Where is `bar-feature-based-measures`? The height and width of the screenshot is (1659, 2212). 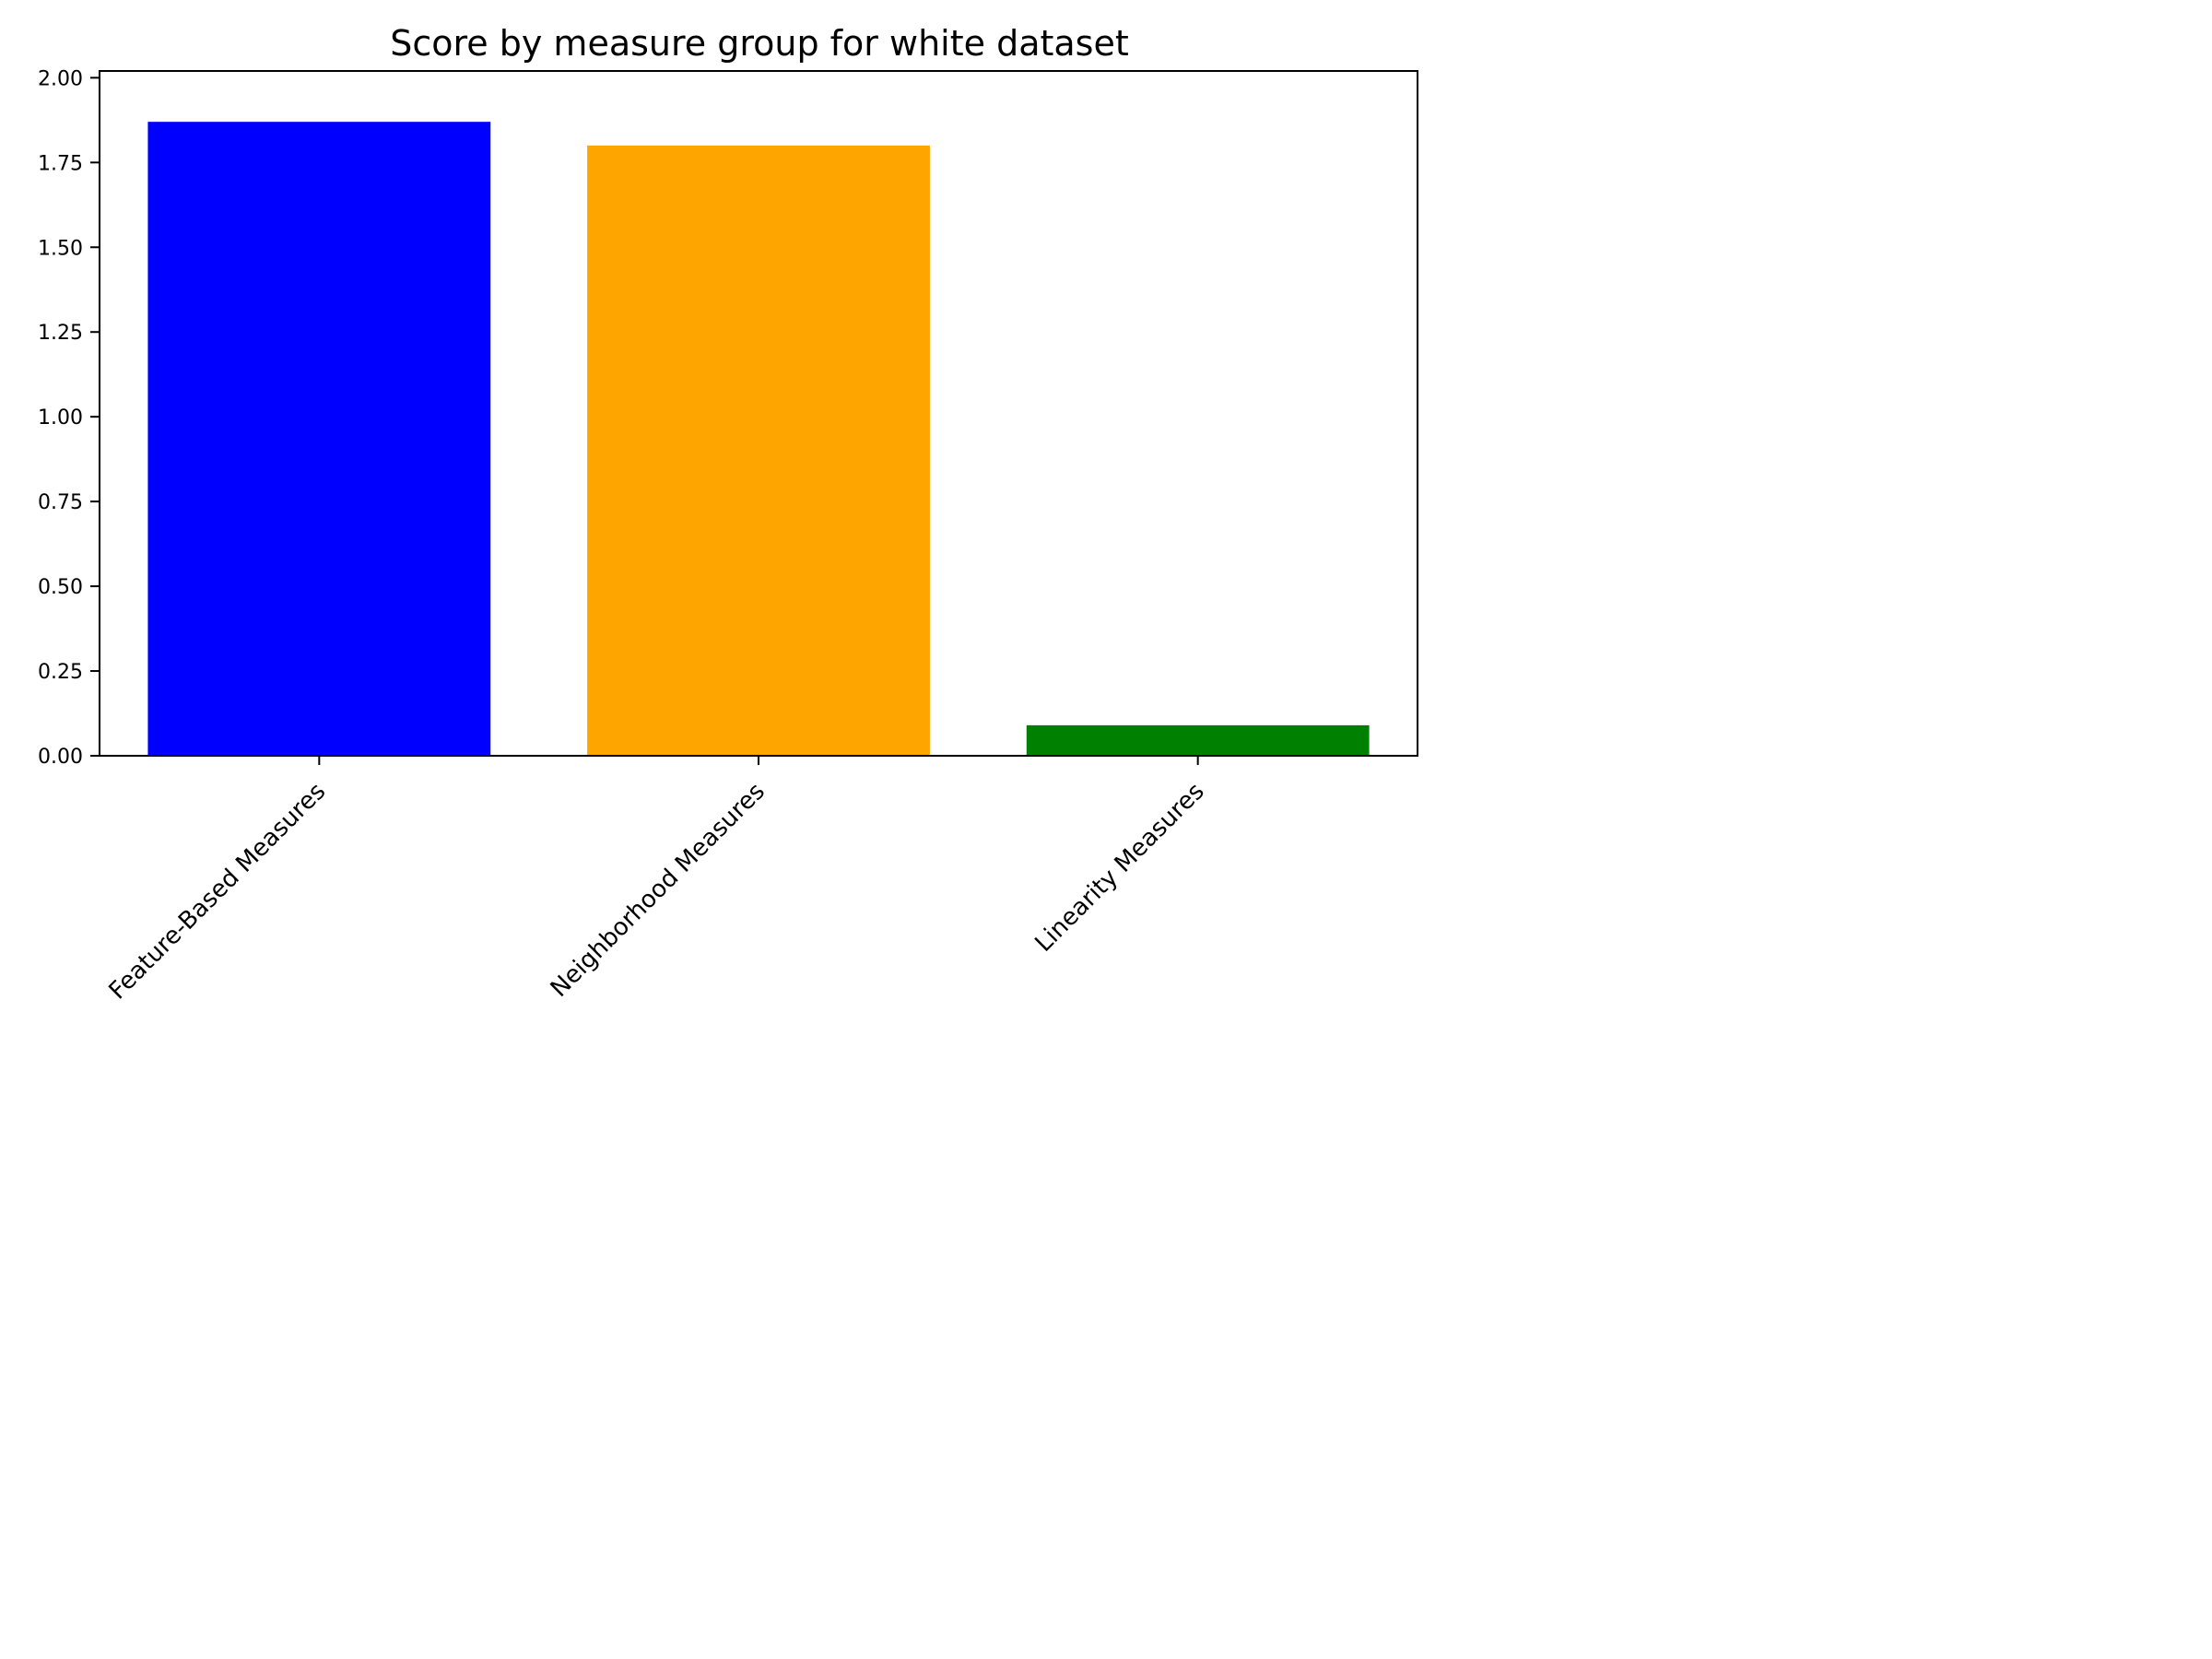
bar-feature-based-measures is located at coordinates (319, 439).